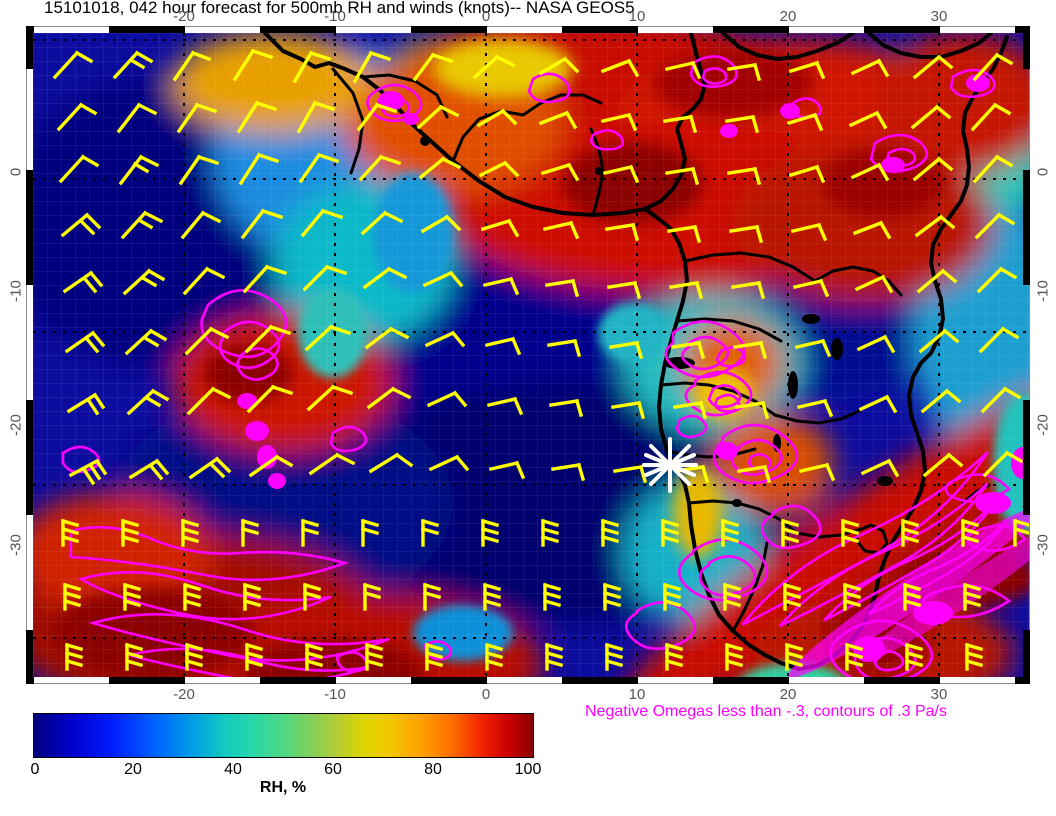 Image resolution: width=1056 pixels, height=816 pixels. What do you see at coordinates (637, 16) in the screenshot?
I see `x-tick-top-3: 10` at bounding box center [637, 16].